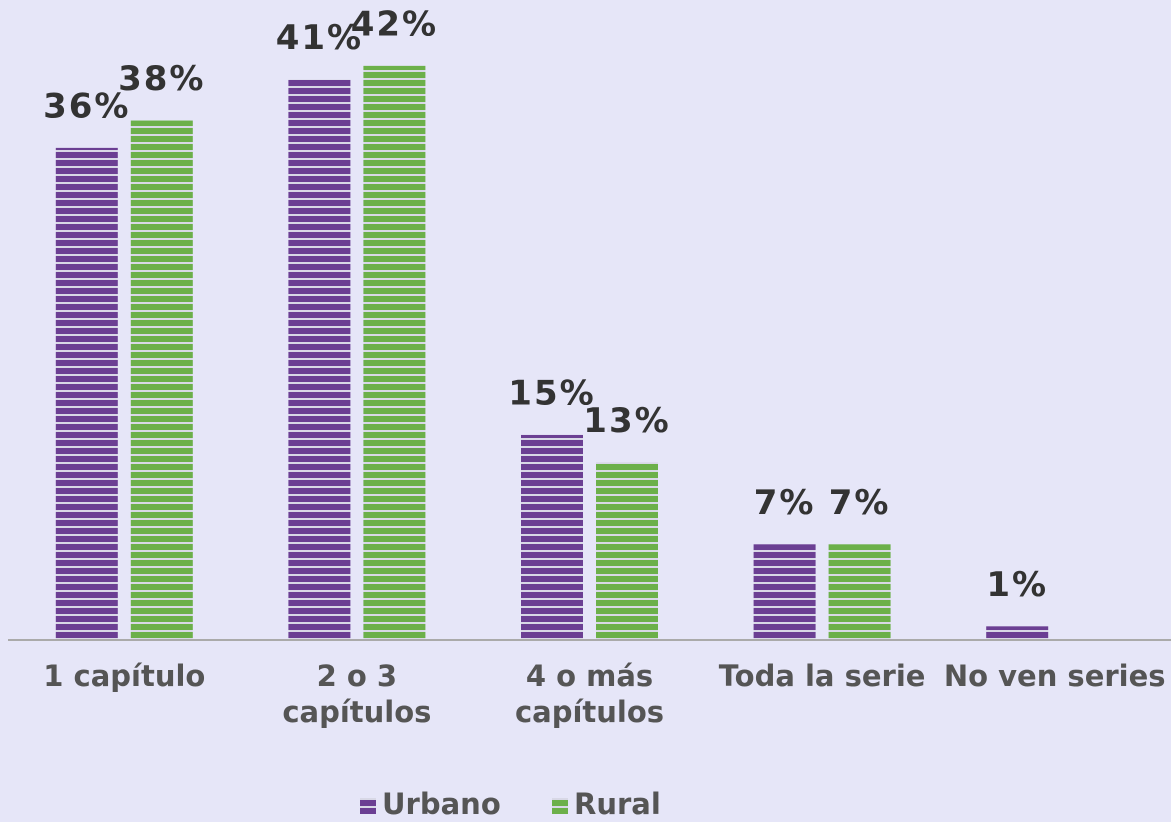 The height and width of the screenshot is (822, 1171). I want to click on data-label: 13%, so click(626, 421).